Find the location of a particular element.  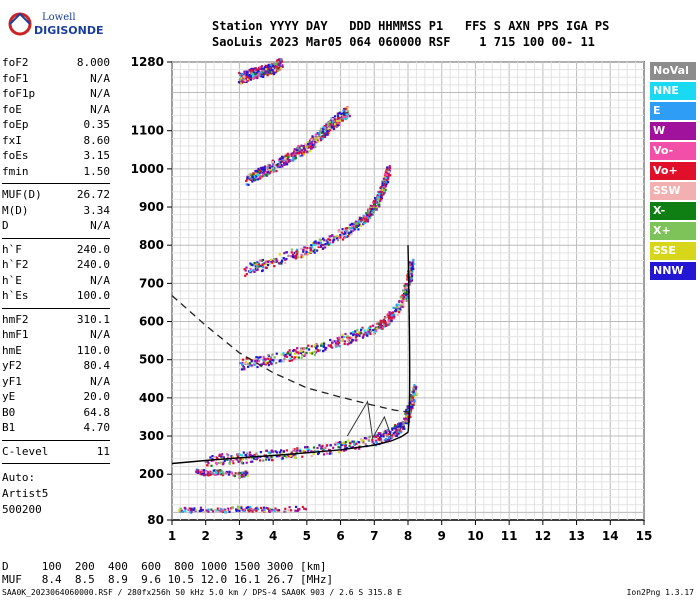

param-name: yE is located at coordinates (9, 396).